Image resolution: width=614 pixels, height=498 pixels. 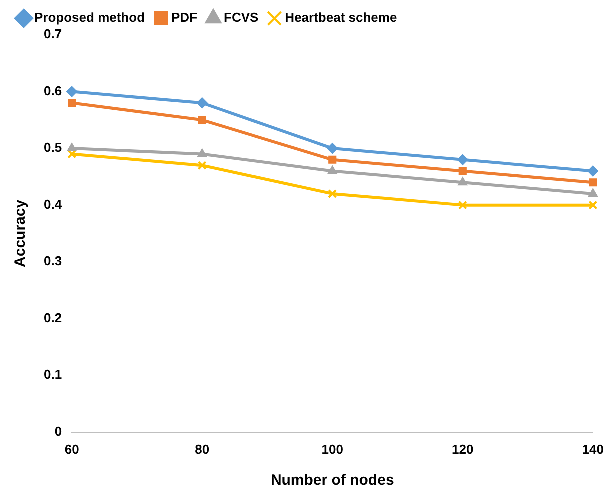 I want to click on legend-label: FCVS, so click(x=242, y=18).